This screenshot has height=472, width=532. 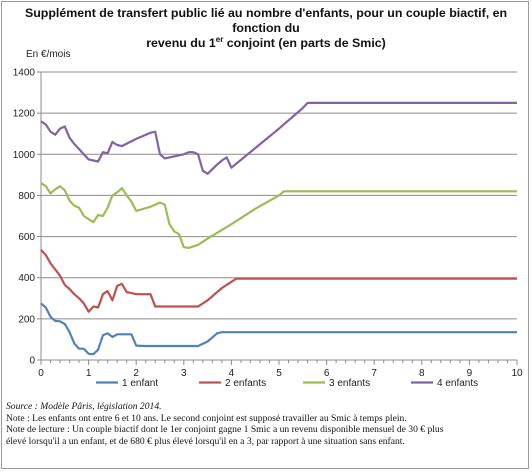 What do you see at coordinates (422, 373) in the screenshot?
I see `x-tick-label: 8` at bounding box center [422, 373].